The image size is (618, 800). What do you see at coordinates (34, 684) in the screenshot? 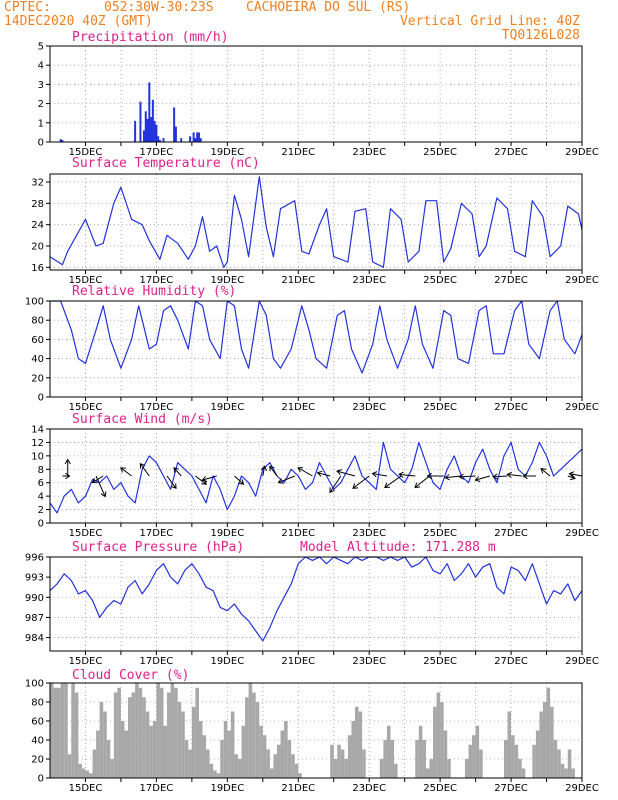
I see `cloud-ytick-label: 100` at bounding box center [34, 684].